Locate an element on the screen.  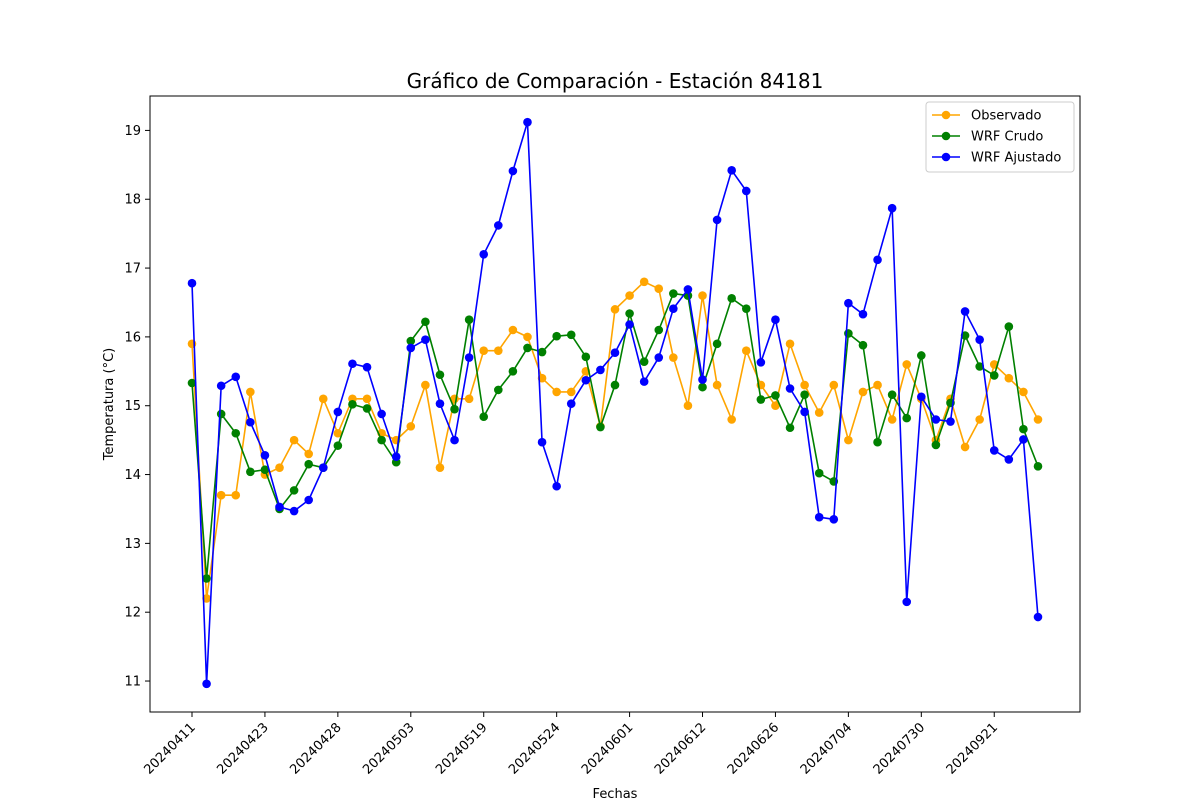
y-axis-label: Temperatura (°C) is located at coordinates (109, 404).